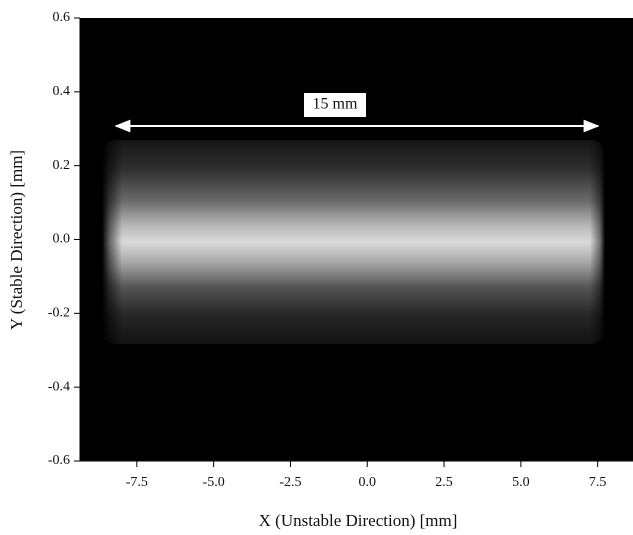  What do you see at coordinates (290, 482) in the screenshot?
I see `x-tick-label: -2.5` at bounding box center [290, 482].